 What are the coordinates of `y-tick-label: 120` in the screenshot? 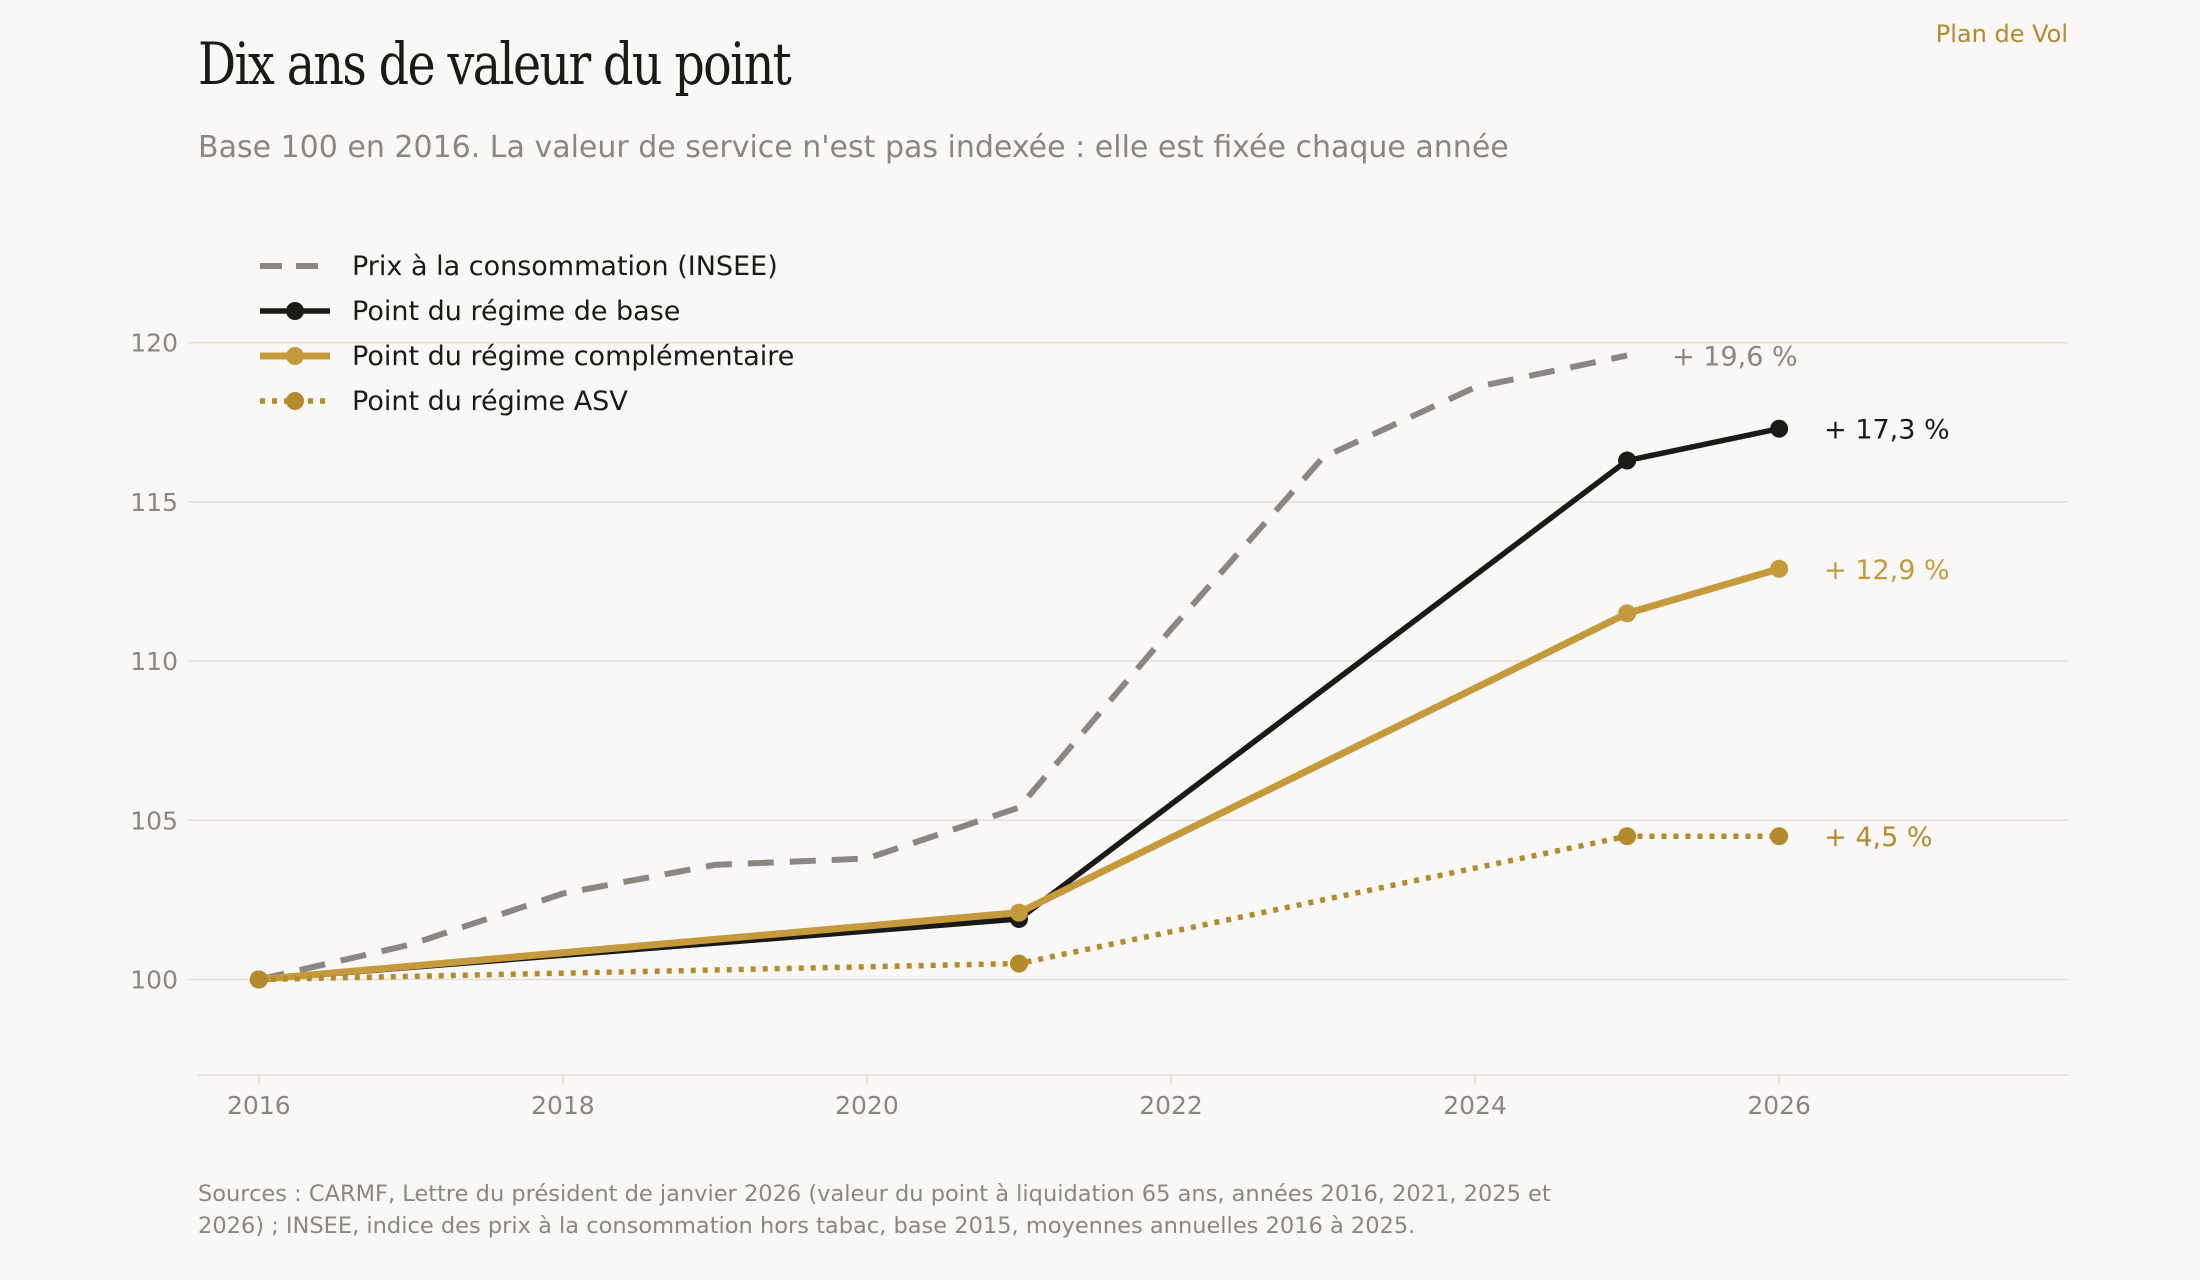 It's located at (154, 343).